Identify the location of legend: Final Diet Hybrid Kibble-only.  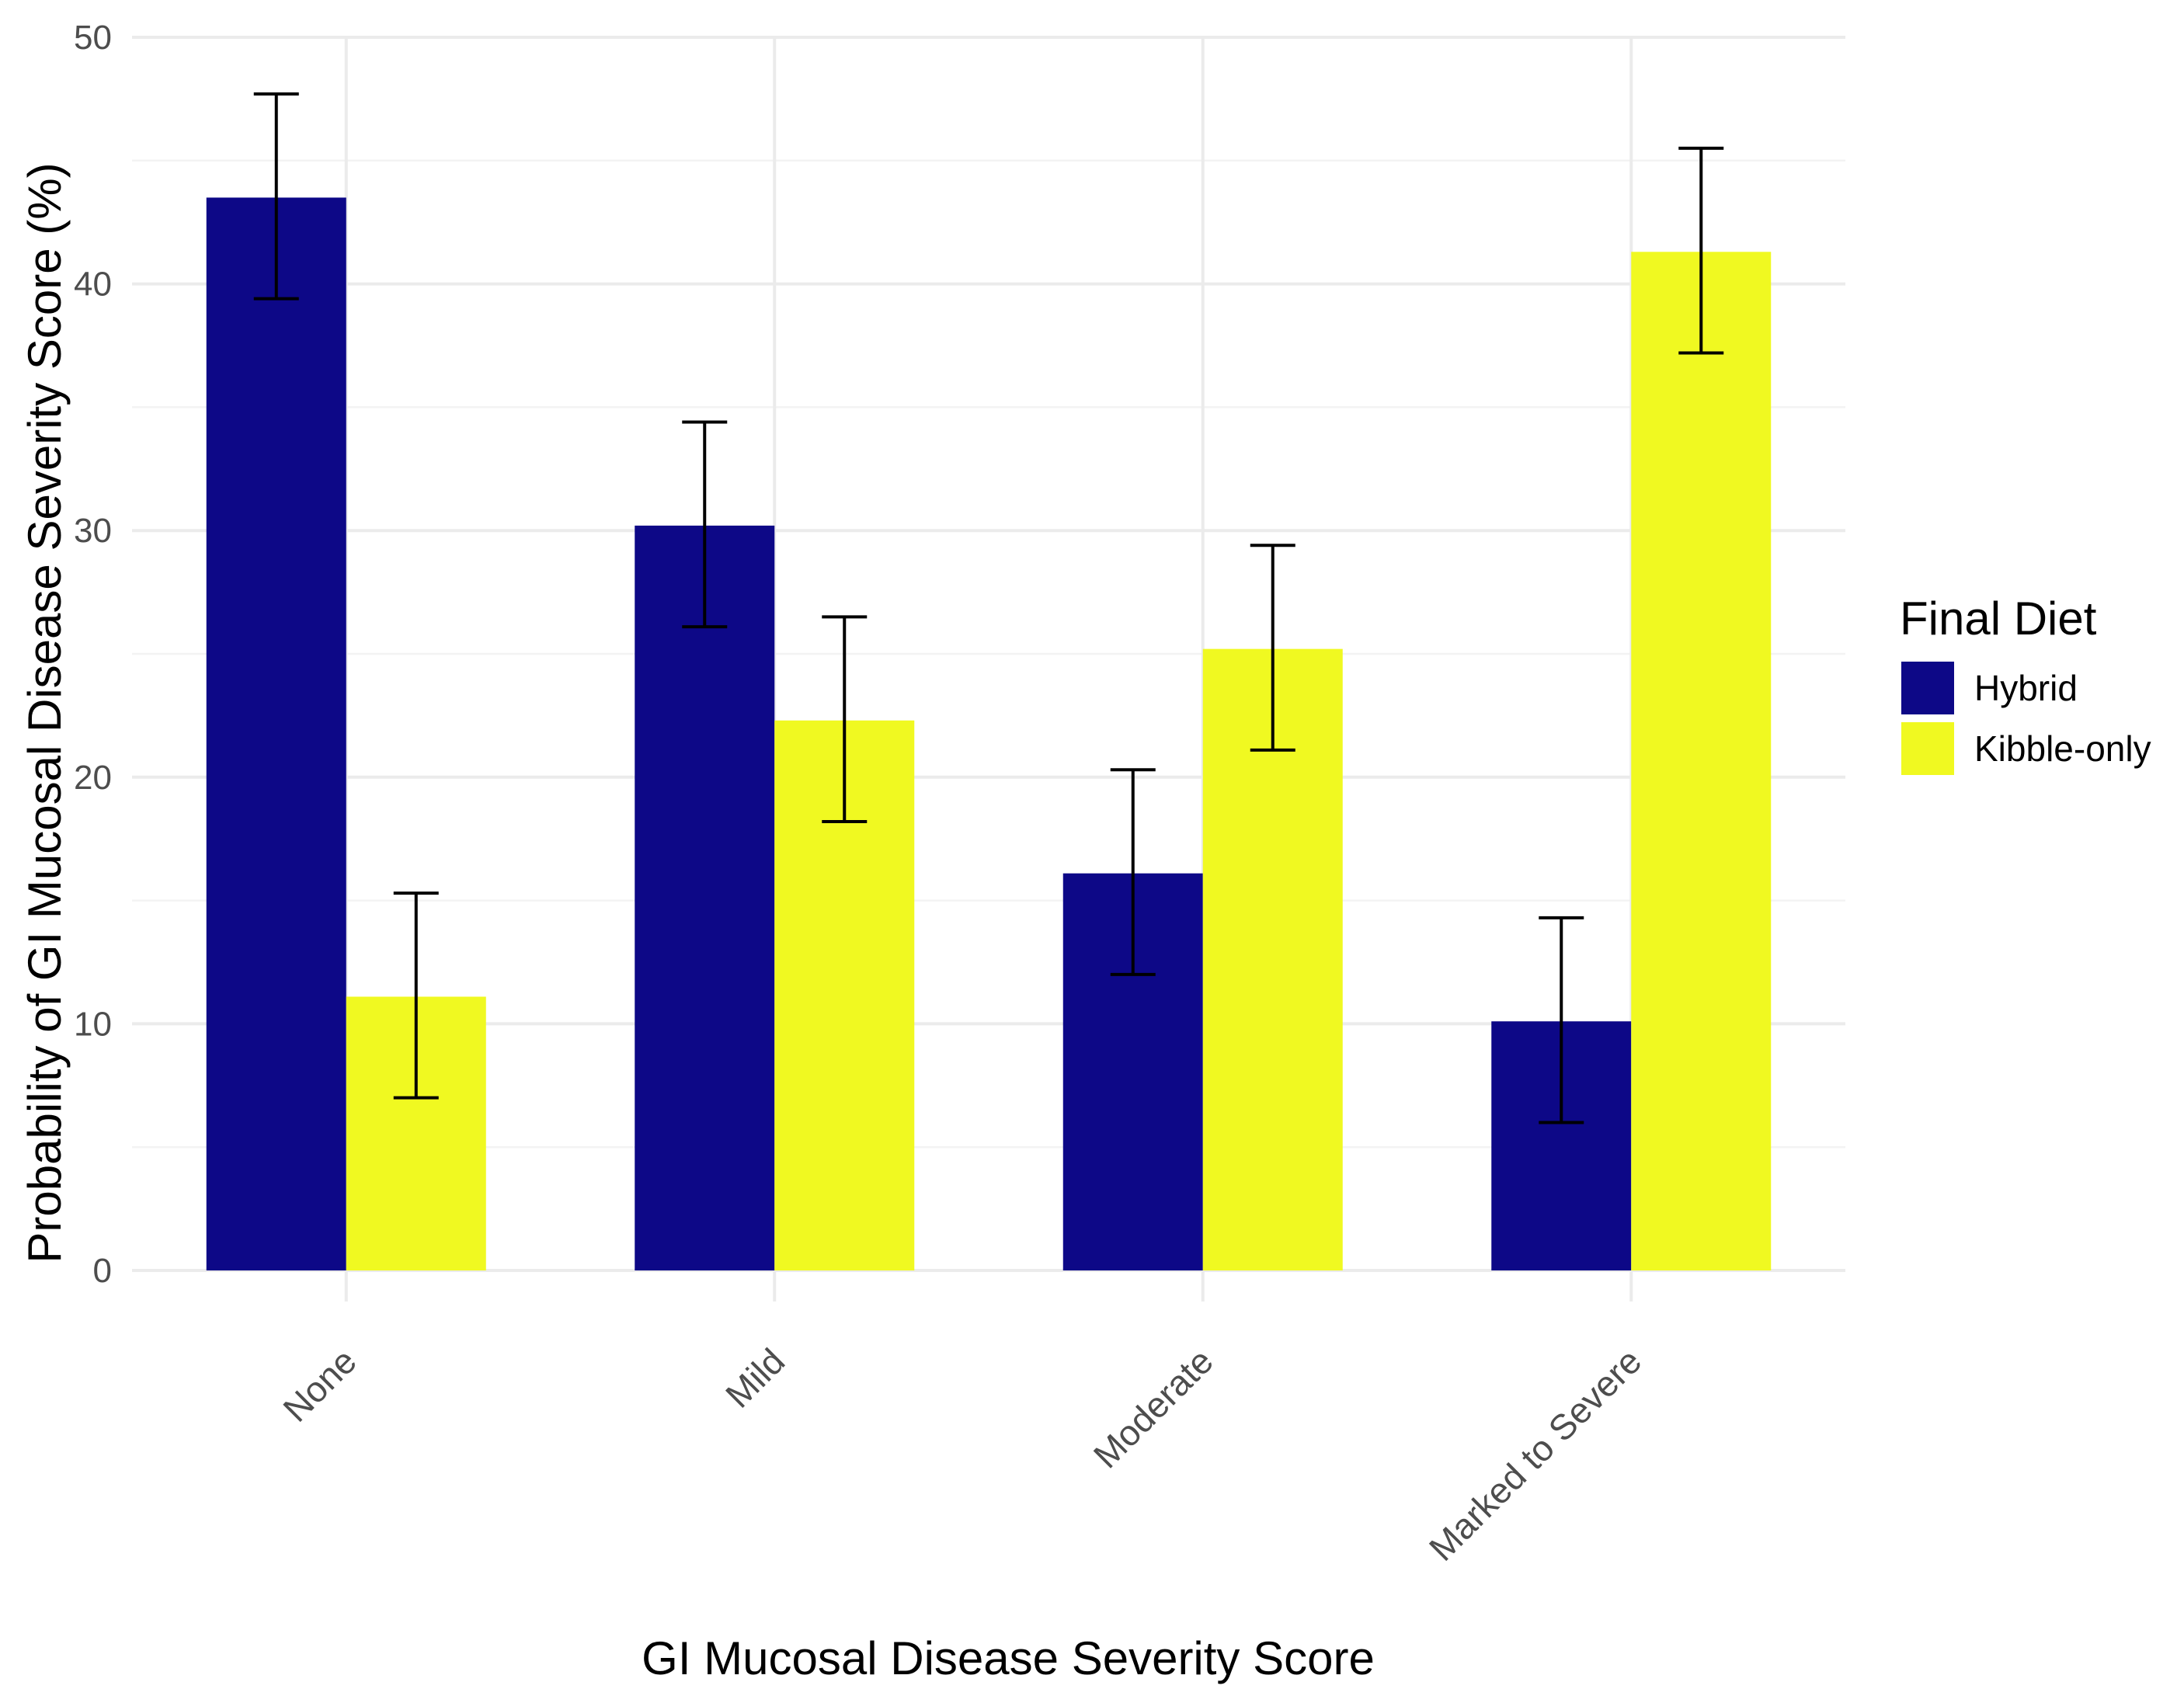
(2026, 684).